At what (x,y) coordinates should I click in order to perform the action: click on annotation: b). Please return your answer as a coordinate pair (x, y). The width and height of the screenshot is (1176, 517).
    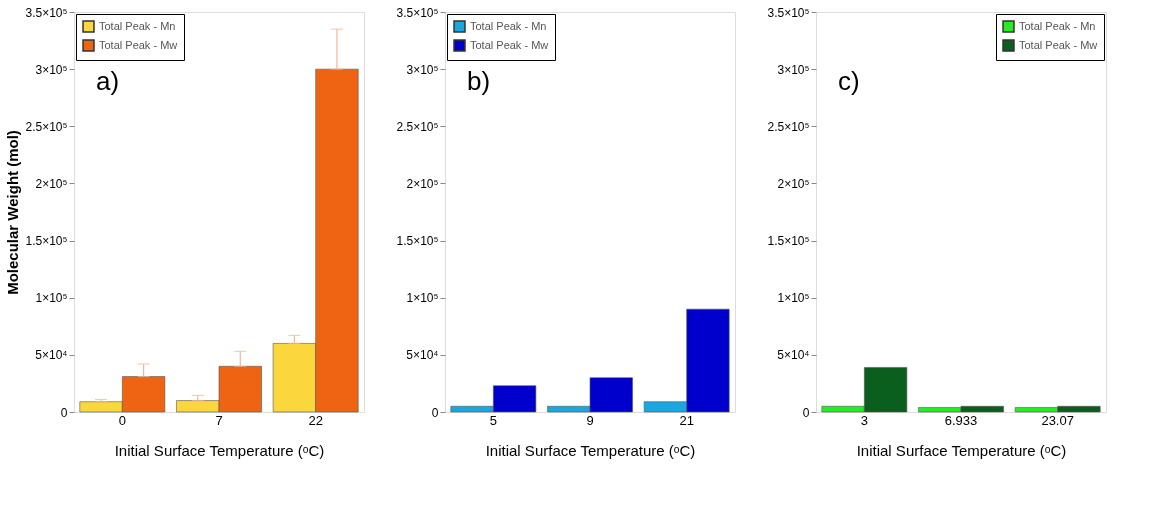
    Looking at the image, I should click on (479, 81).